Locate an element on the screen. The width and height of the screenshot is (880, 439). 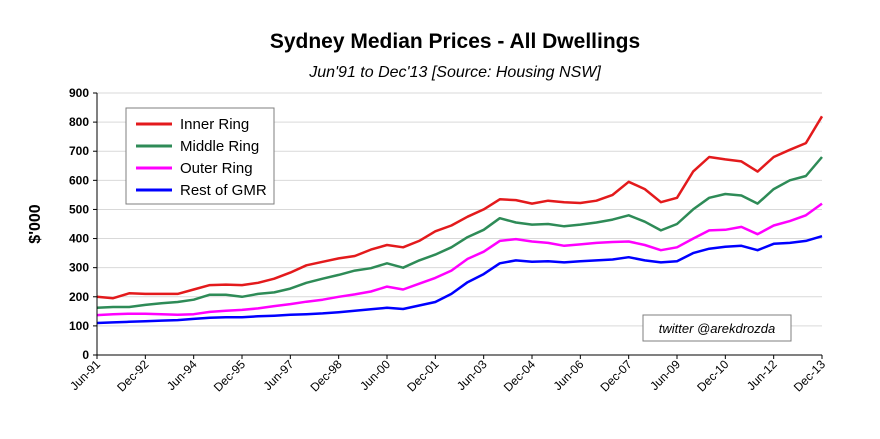
x-tick-label: Dec-92 is located at coordinates (132, 375).